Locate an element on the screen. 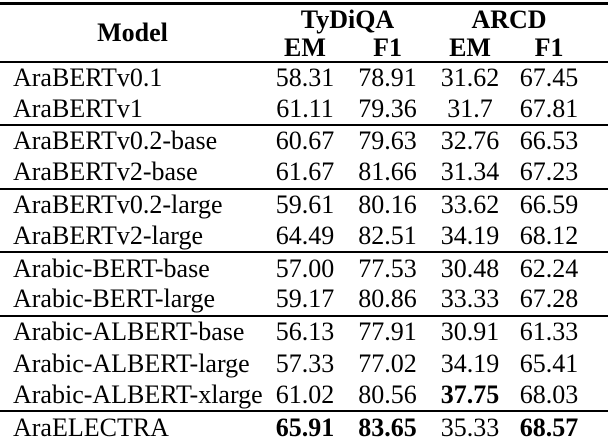  model-name: Arabic-ALBERT-large is located at coordinates (131, 363).